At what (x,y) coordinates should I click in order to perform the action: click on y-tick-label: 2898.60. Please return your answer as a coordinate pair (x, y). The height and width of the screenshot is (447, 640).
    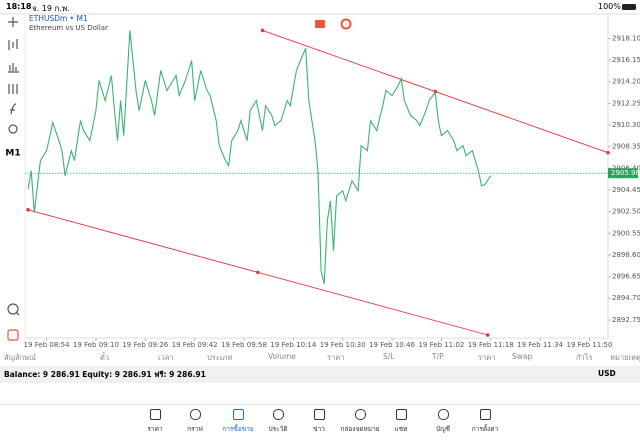
    Looking at the image, I should click on (626, 255).